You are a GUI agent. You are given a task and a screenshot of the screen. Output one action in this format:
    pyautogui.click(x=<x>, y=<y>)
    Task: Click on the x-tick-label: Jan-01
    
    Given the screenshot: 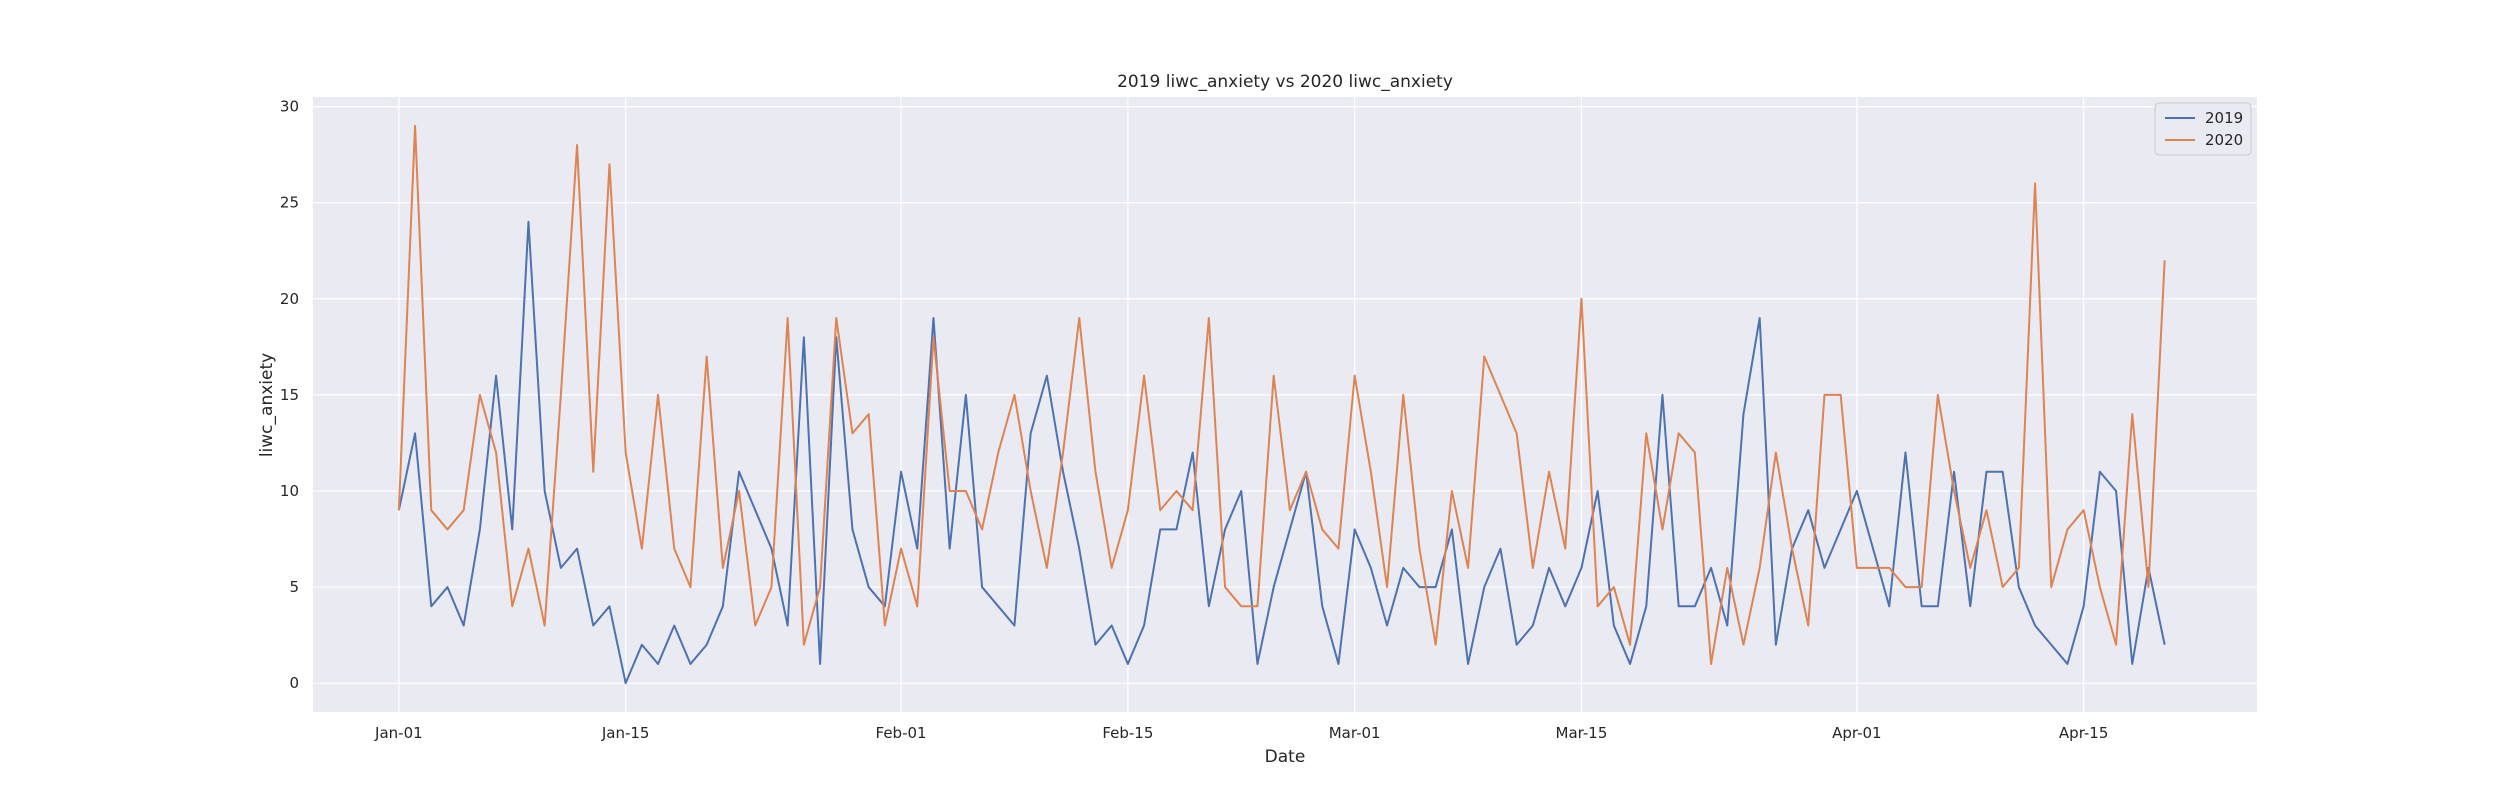 What is the action you would take?
    pyautogui.click(x=398, y=733)
    